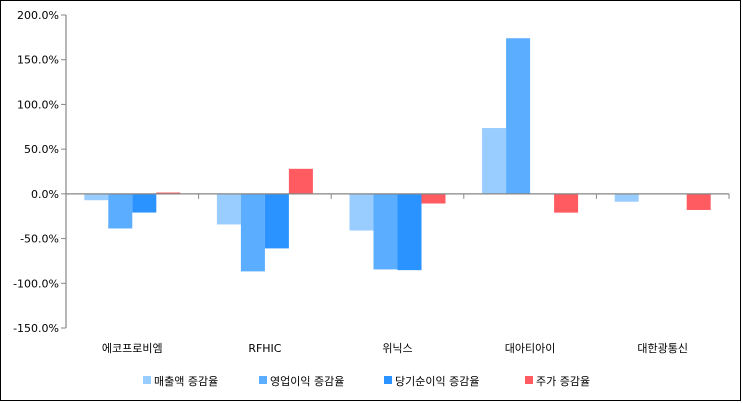  What do you see at coordinates (264, 348) in the screenshot?
I see `x-tick-label: RFHIC` at bounding box center [264, 348].